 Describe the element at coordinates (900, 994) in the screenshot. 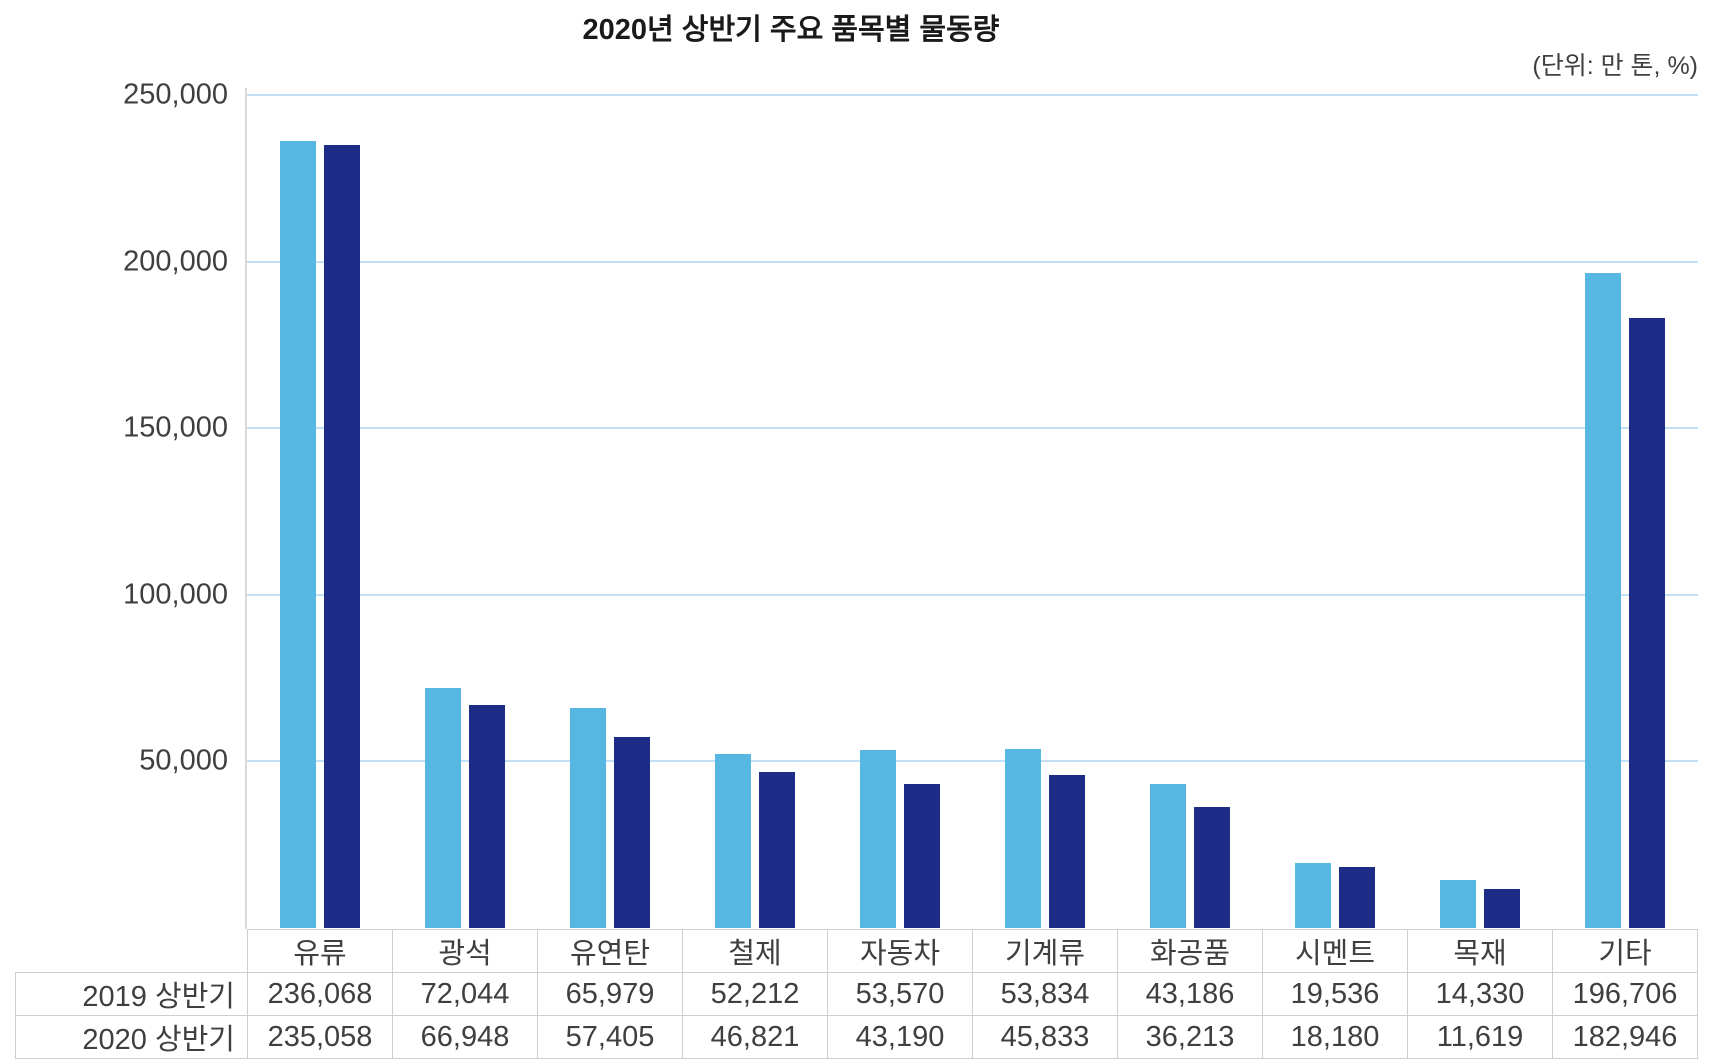

I see `value-cell: 53,570` at that location.